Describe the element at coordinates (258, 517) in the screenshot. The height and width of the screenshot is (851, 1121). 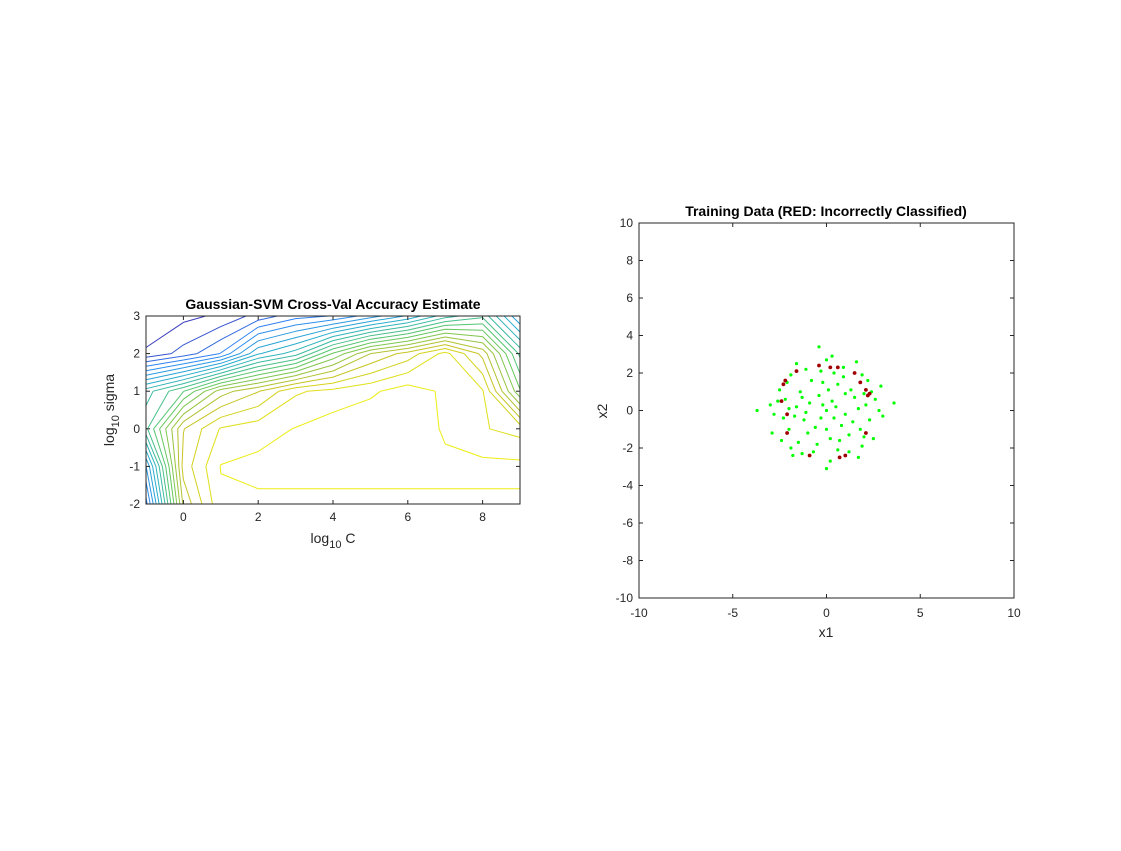
I see `contour-x-tick-label: 2` at that location.